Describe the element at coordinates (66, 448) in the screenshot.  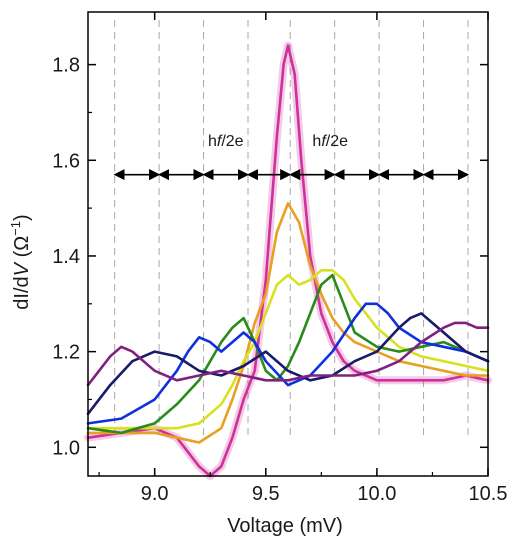
I see `y-tick-label: 1.0` at that location.